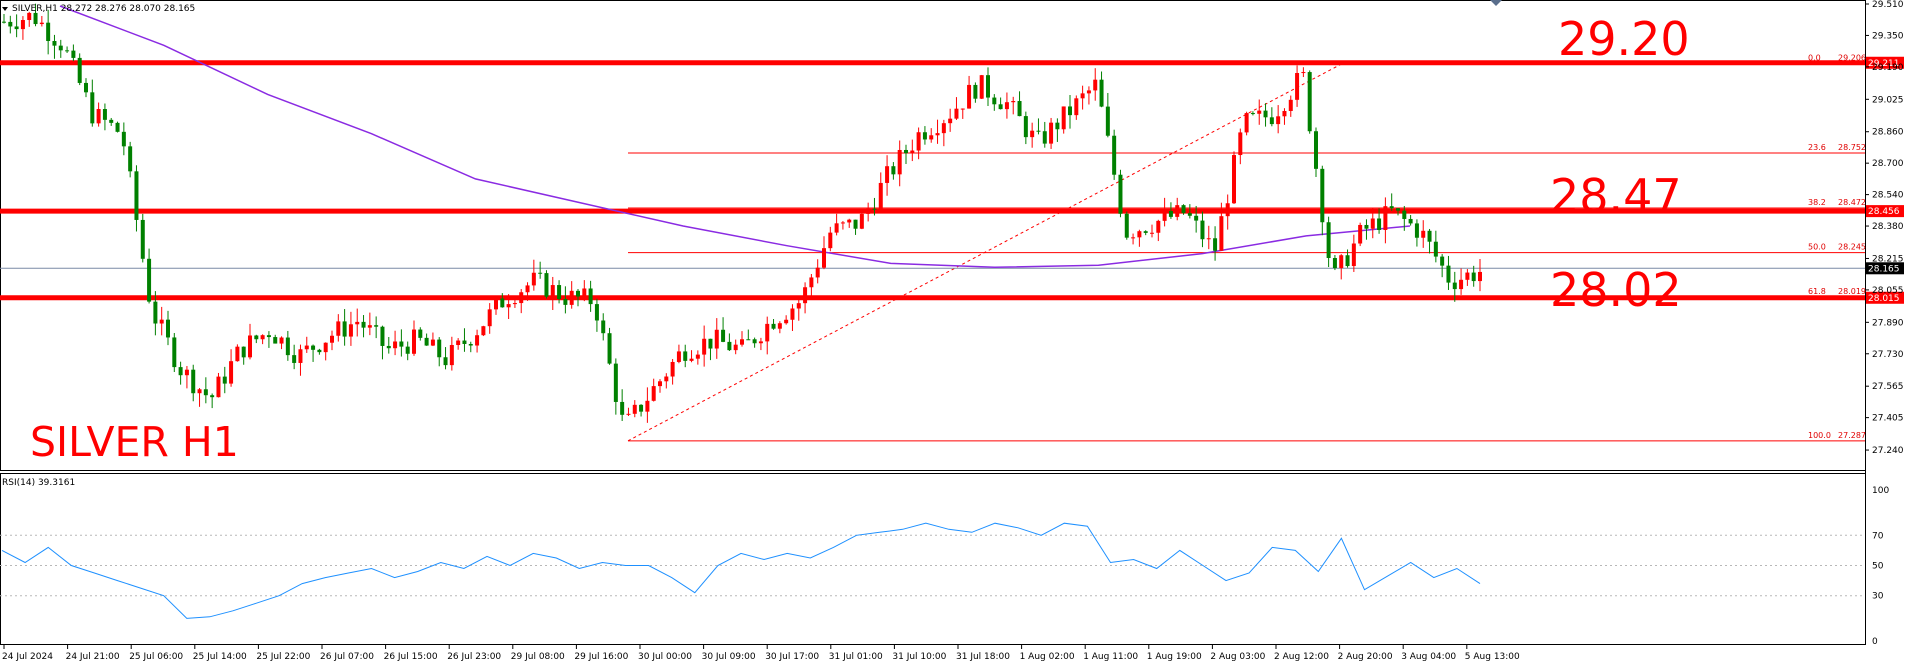 The image size is (1905, 669). Describe the element at coordinates (1878, 567) in the screenshot. I see `rsi-tick-label: 50` at that location.